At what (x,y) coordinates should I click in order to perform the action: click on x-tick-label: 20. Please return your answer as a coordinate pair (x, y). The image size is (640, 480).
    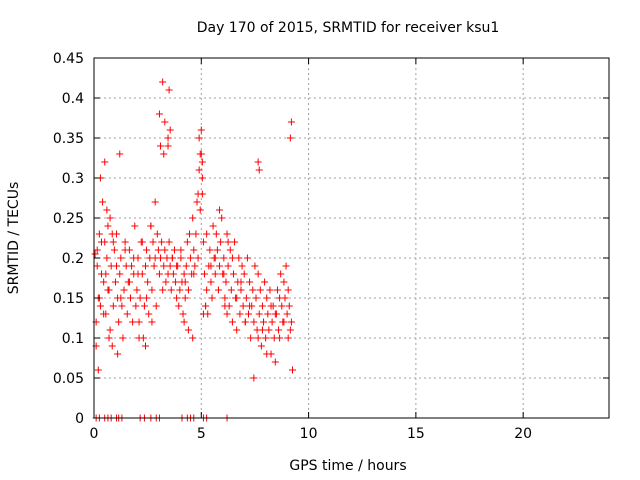
    Looking at the image, I should click on (523, 434).